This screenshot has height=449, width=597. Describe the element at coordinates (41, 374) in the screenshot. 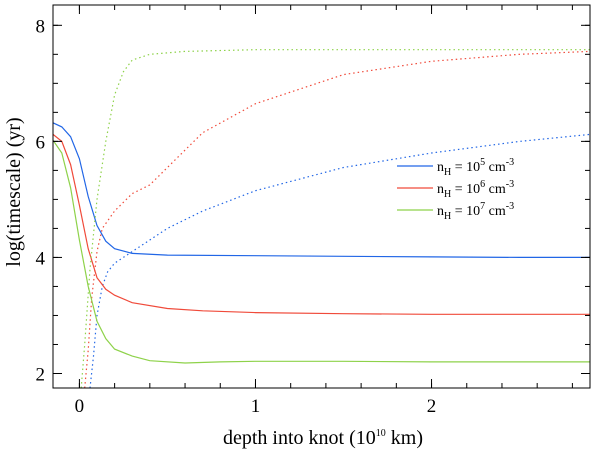

I see `y-tick-label: 2` at that location.